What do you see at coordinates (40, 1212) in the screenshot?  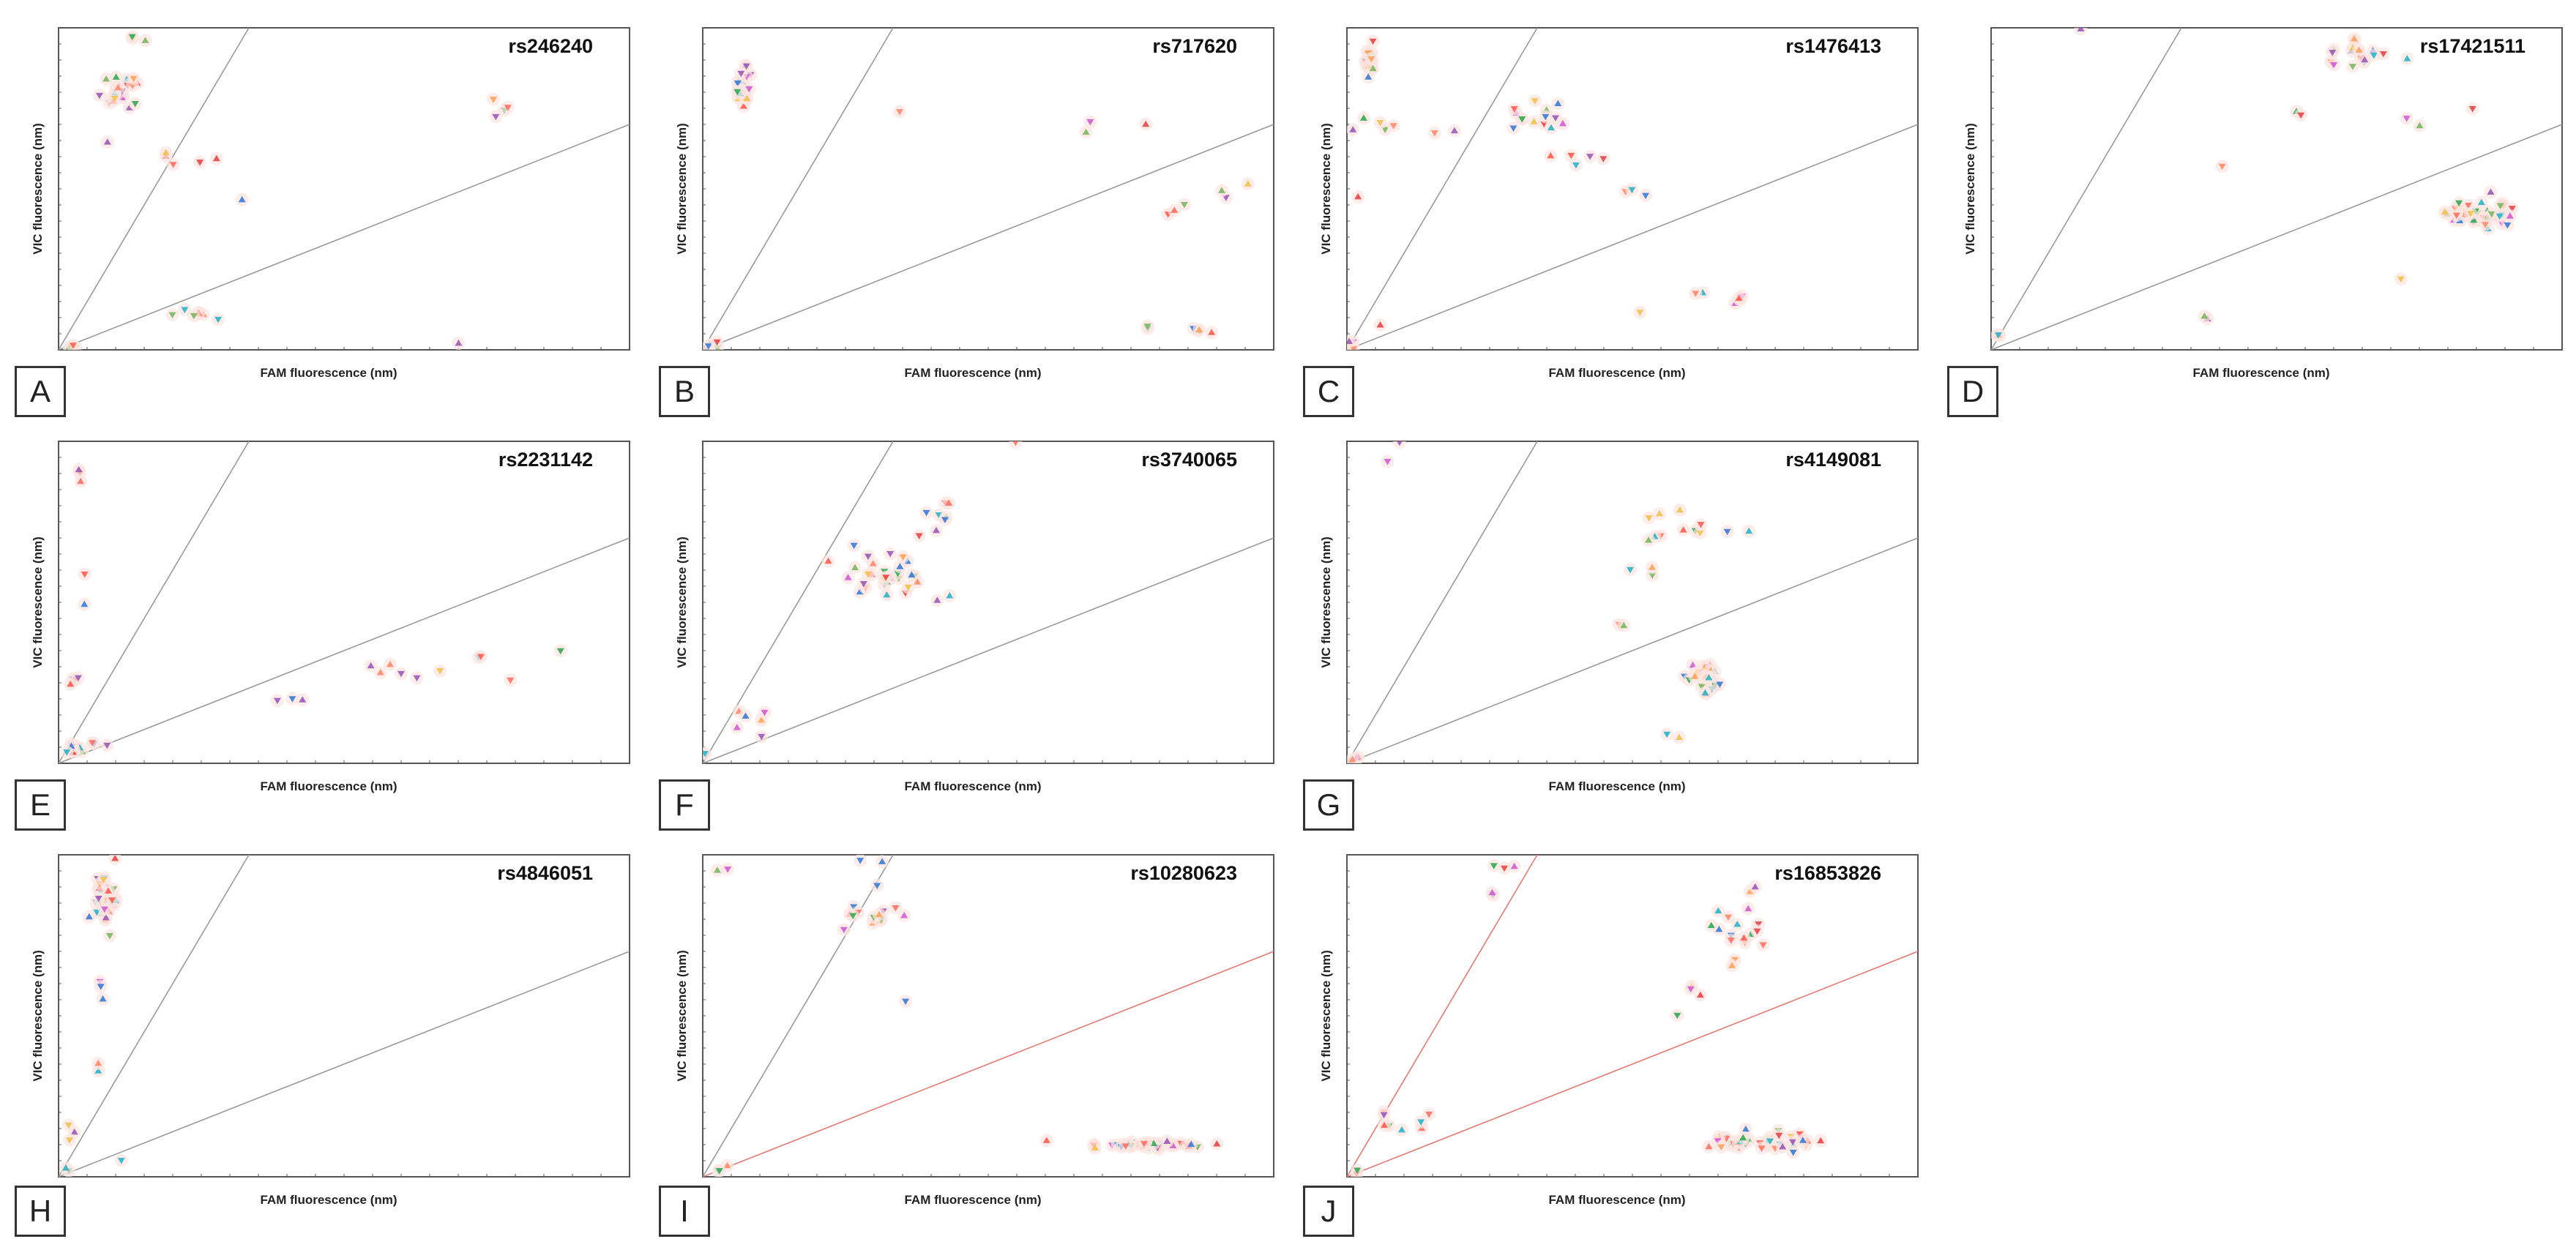 I see `panel-letter: H` at bounding box center [40, 1212].